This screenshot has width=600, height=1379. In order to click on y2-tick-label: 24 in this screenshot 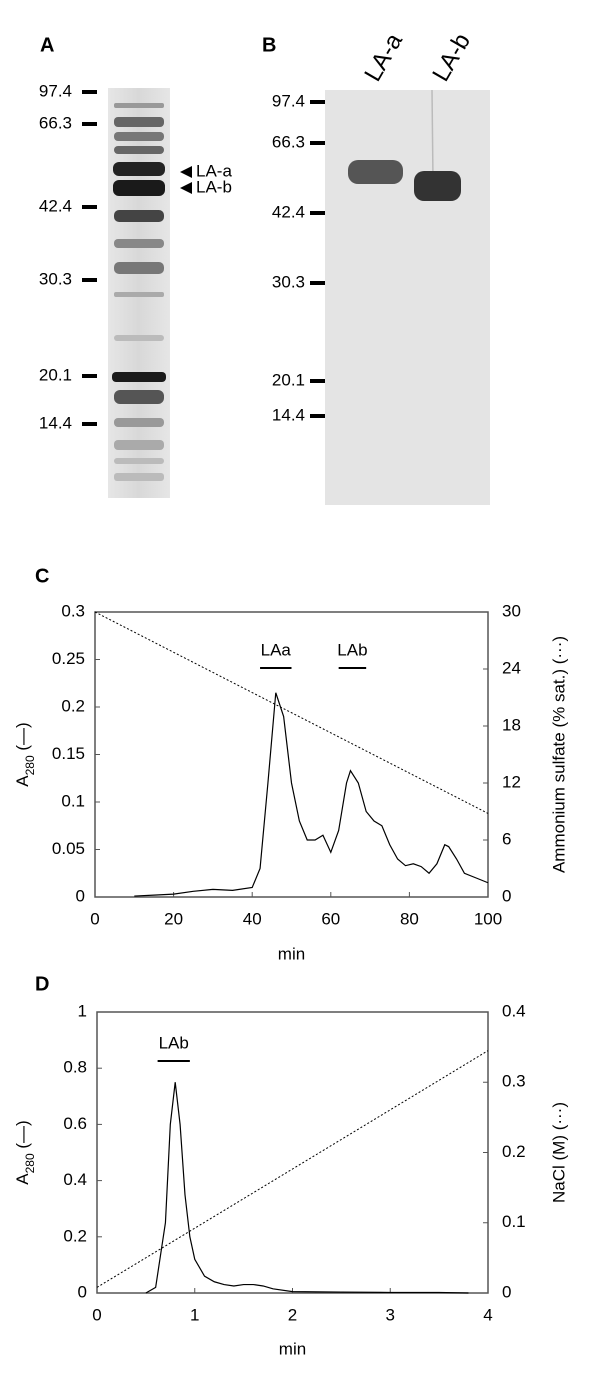, I will do `click(511, 667)`.